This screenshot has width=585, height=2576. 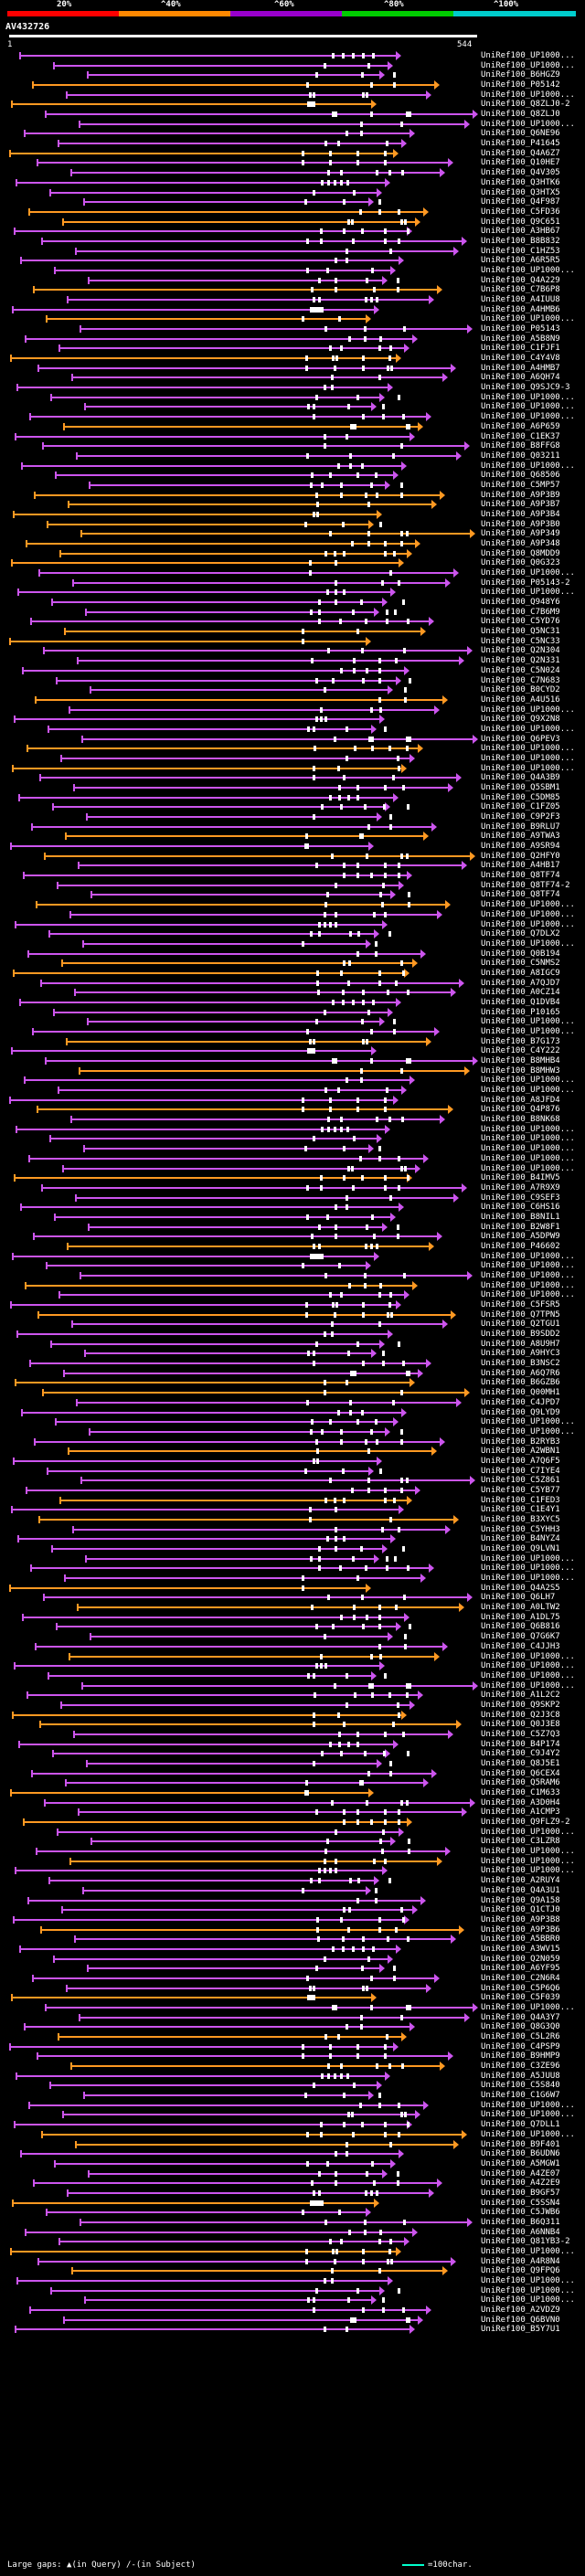 What do you see at coordinates (520, 1198) in the screenshot?
I see `hit-label: UniRef100_C9SEF3` at bounding box center [520, 1198].